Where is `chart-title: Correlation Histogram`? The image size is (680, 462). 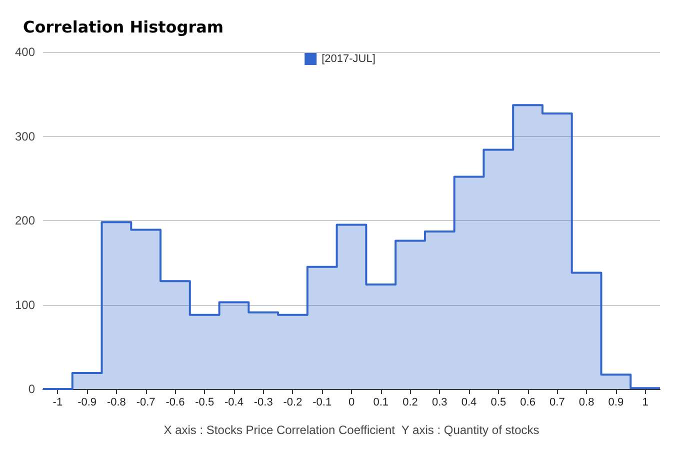 chart-title: Correlation Histogram is located at coordinates (123, 27).